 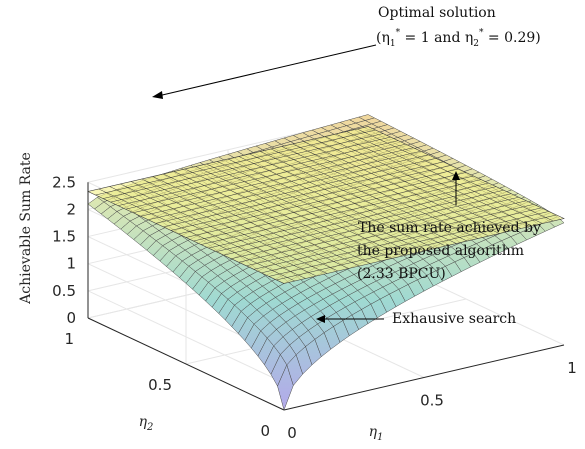 I want to click on optimal-arrow, so click(x=267, y=70).